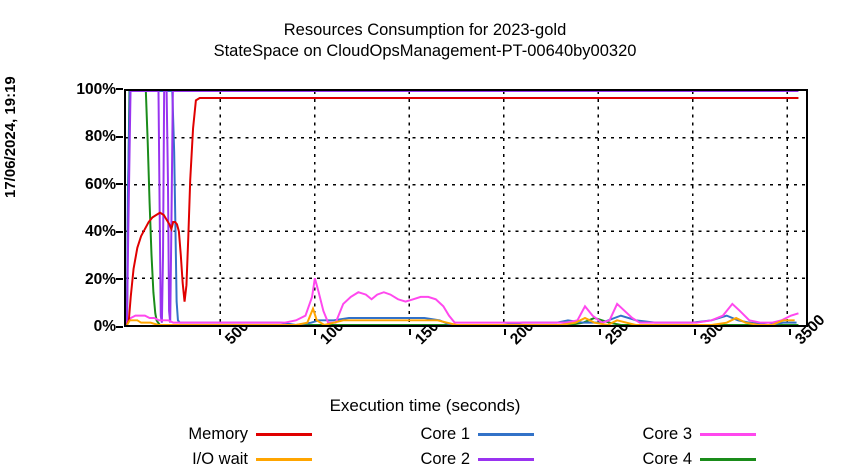 This screenshot has width=850, height=475. Describe the element at coordinates (460, 315) in the screenshot. I see `series-line-i-o-wait` at that location.